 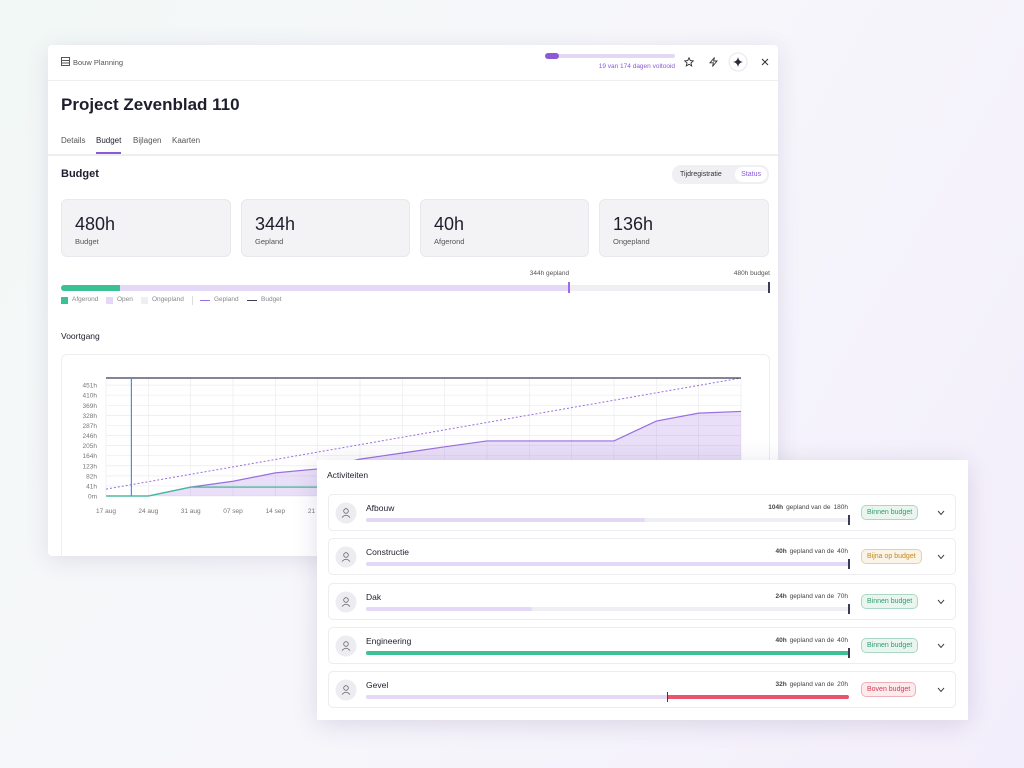 I want to click on days-label: 19 van 174 dagen voltooid, so click(x=636, y=66).